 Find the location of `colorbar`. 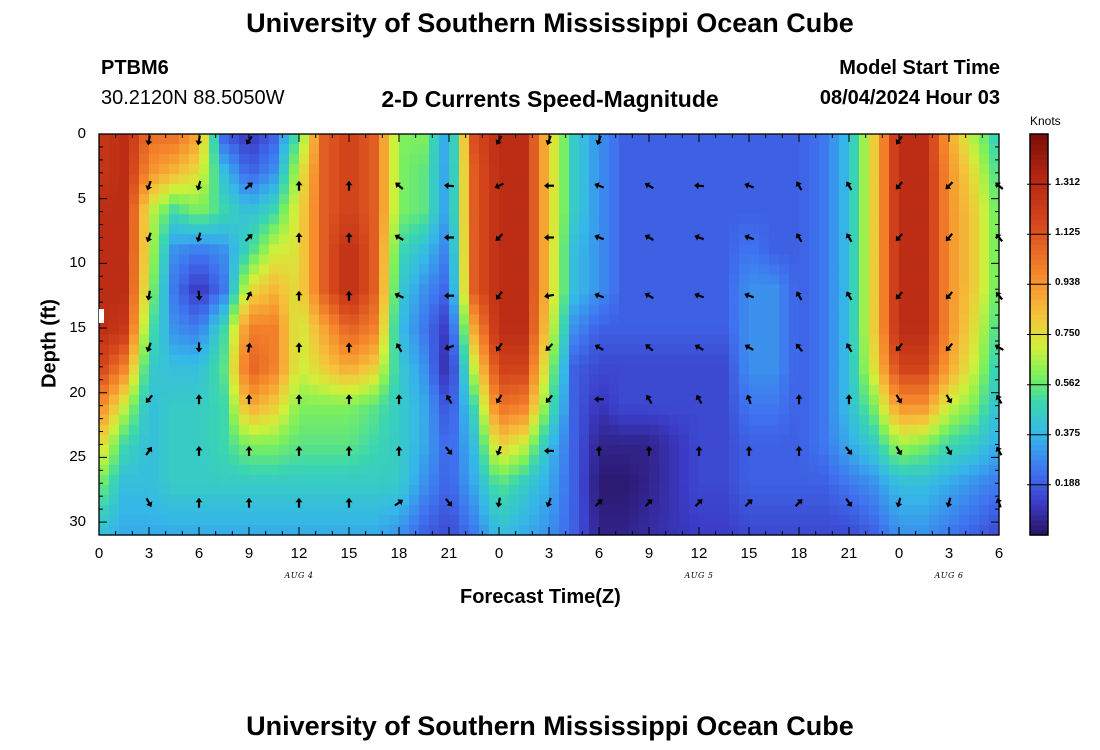

colorbar is located at coordinates (1039, 334).